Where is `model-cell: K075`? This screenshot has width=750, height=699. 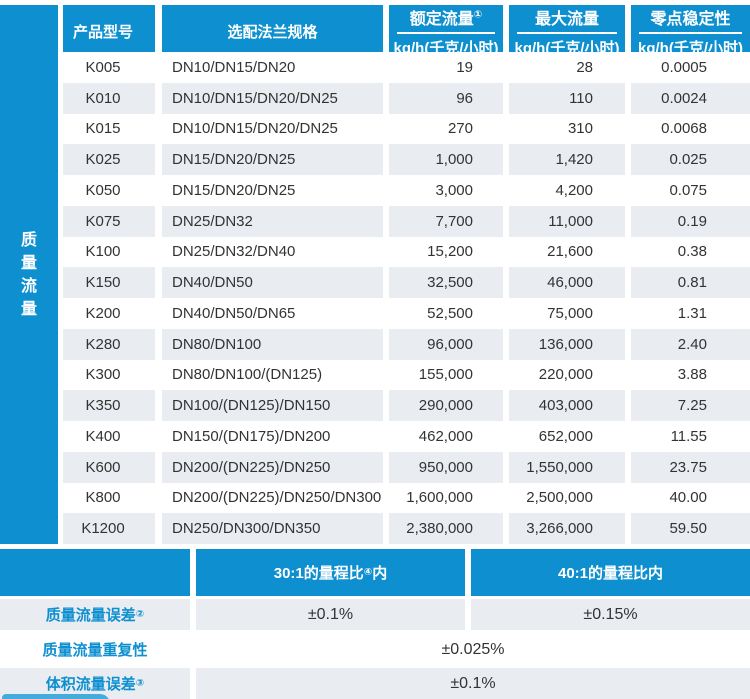 model-cell: K075 is located at coordinates (109, 221).